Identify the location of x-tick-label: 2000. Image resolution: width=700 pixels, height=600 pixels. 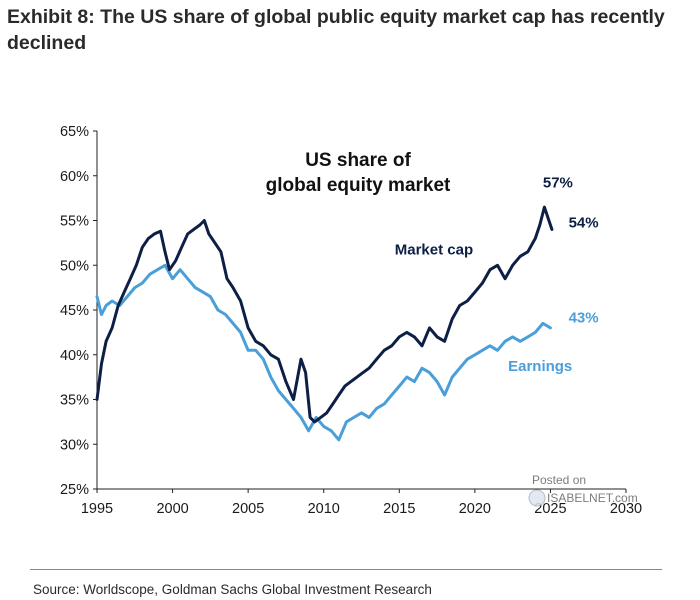
(172, 509).